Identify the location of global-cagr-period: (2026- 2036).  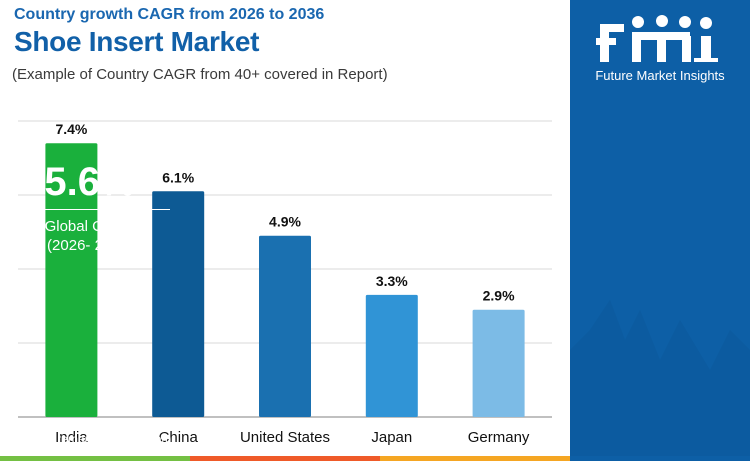
(90, 245).